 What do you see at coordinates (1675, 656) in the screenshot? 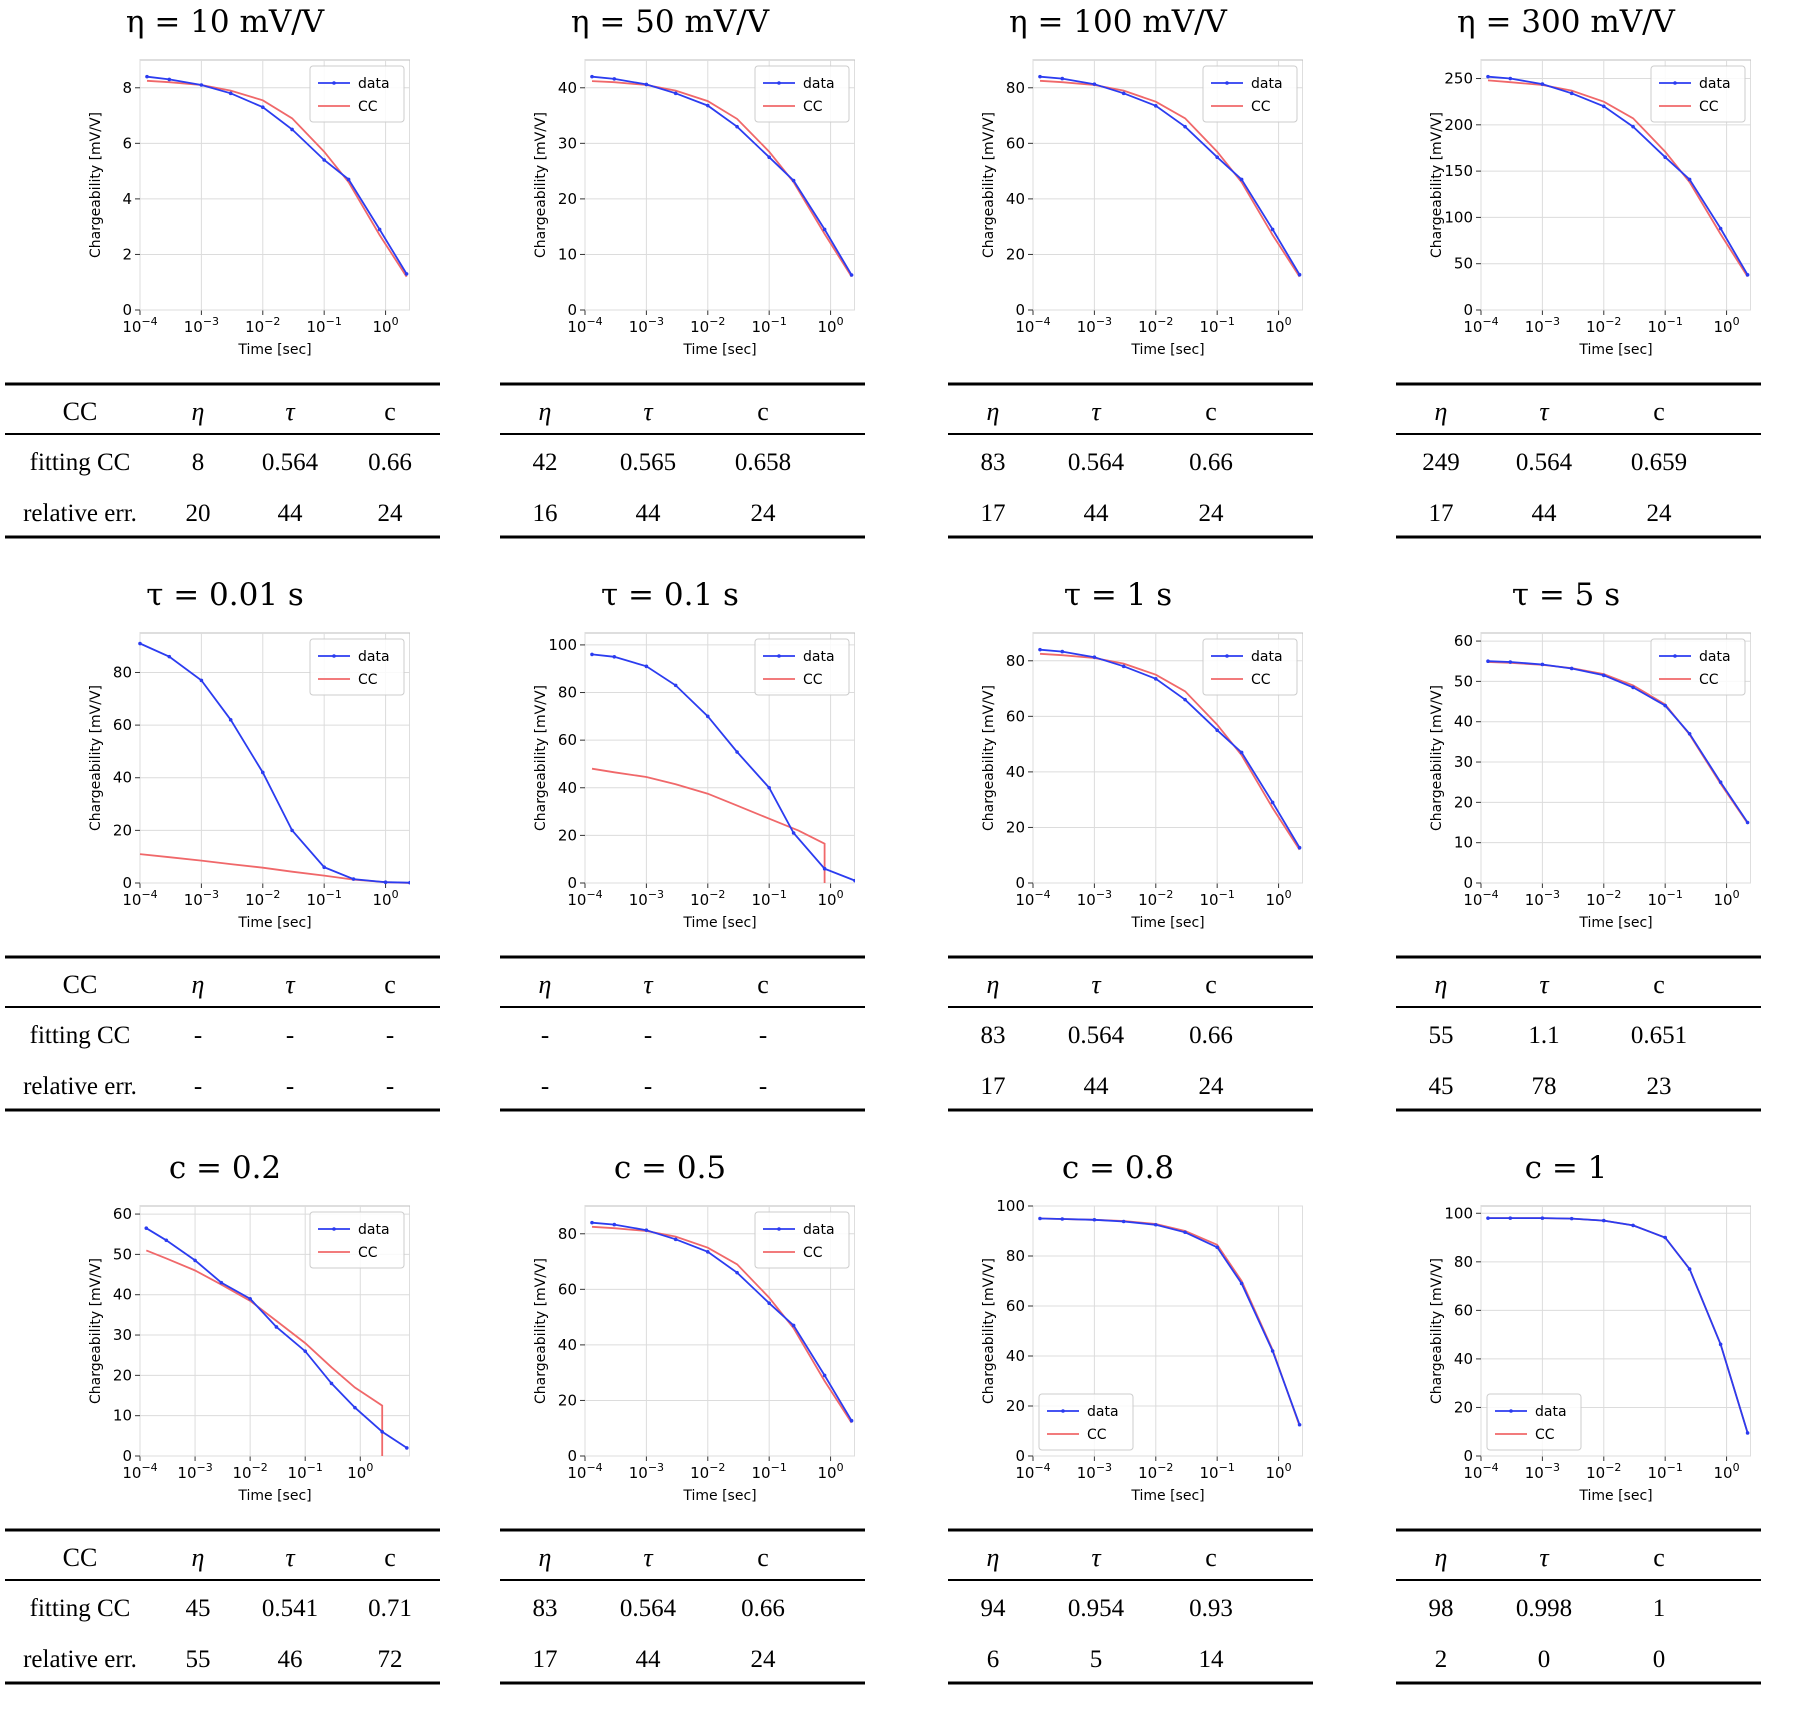
I see `legend-marker` at bounding box center [1675, 656].